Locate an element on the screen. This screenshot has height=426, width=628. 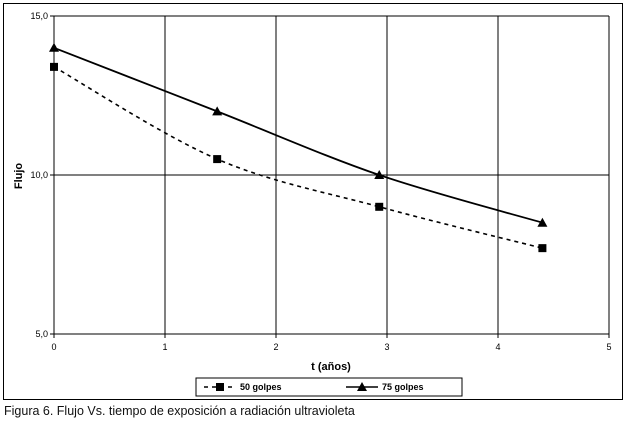
x-tick-label: 2 is located at coordinates (275, 347).